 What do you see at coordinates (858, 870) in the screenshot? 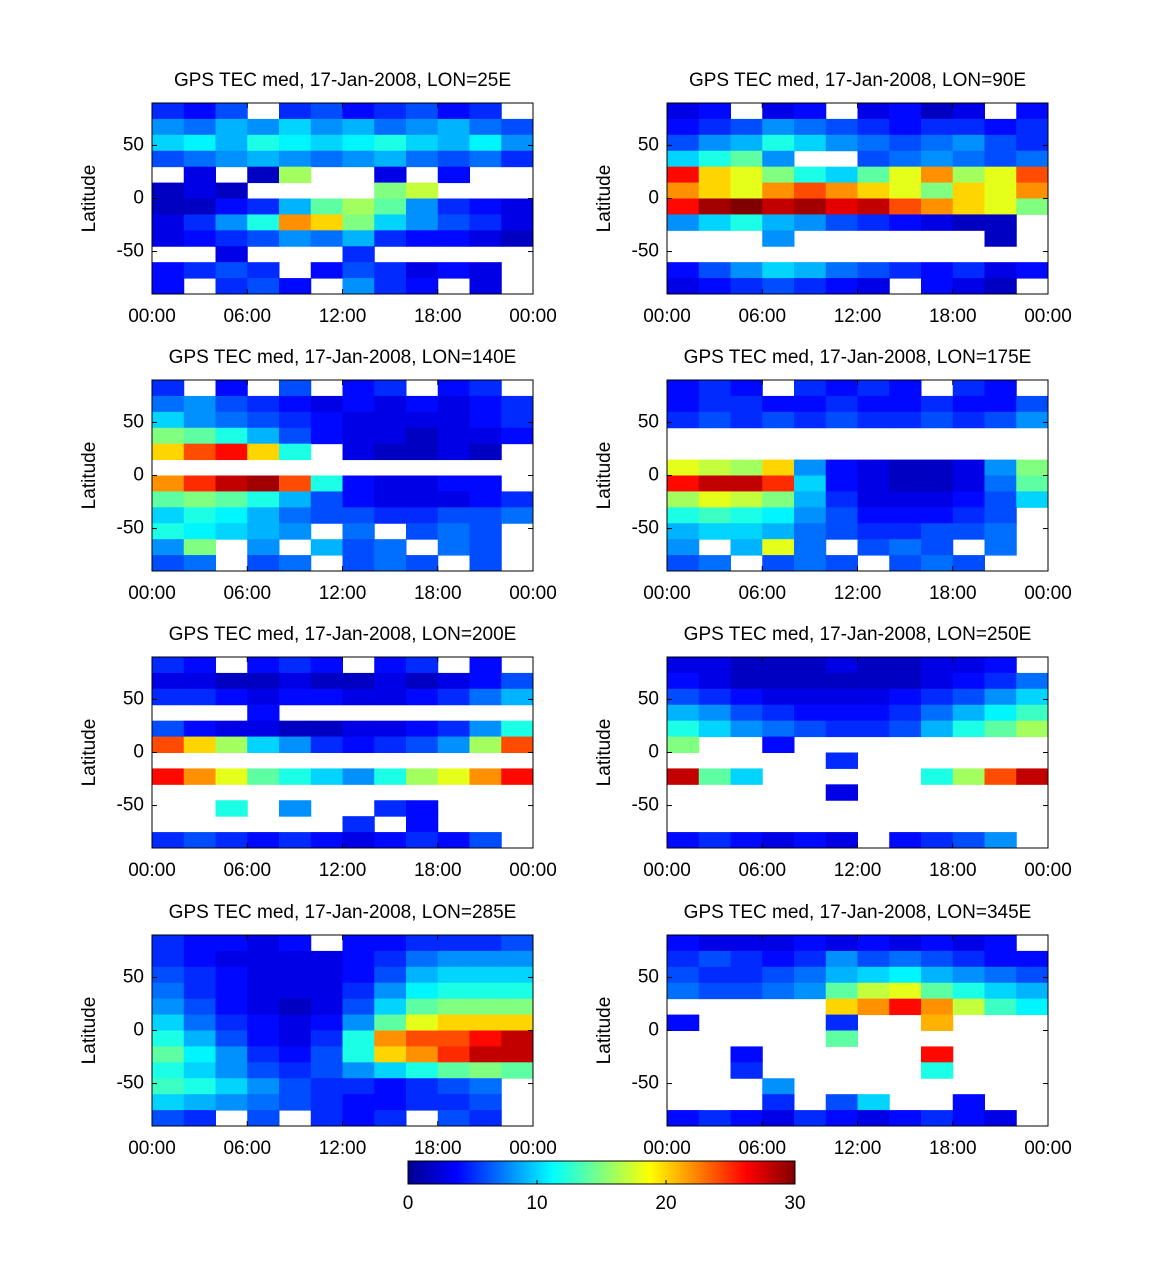
I see `x-tick-label: 12:00` at bounding box center [858, 870].